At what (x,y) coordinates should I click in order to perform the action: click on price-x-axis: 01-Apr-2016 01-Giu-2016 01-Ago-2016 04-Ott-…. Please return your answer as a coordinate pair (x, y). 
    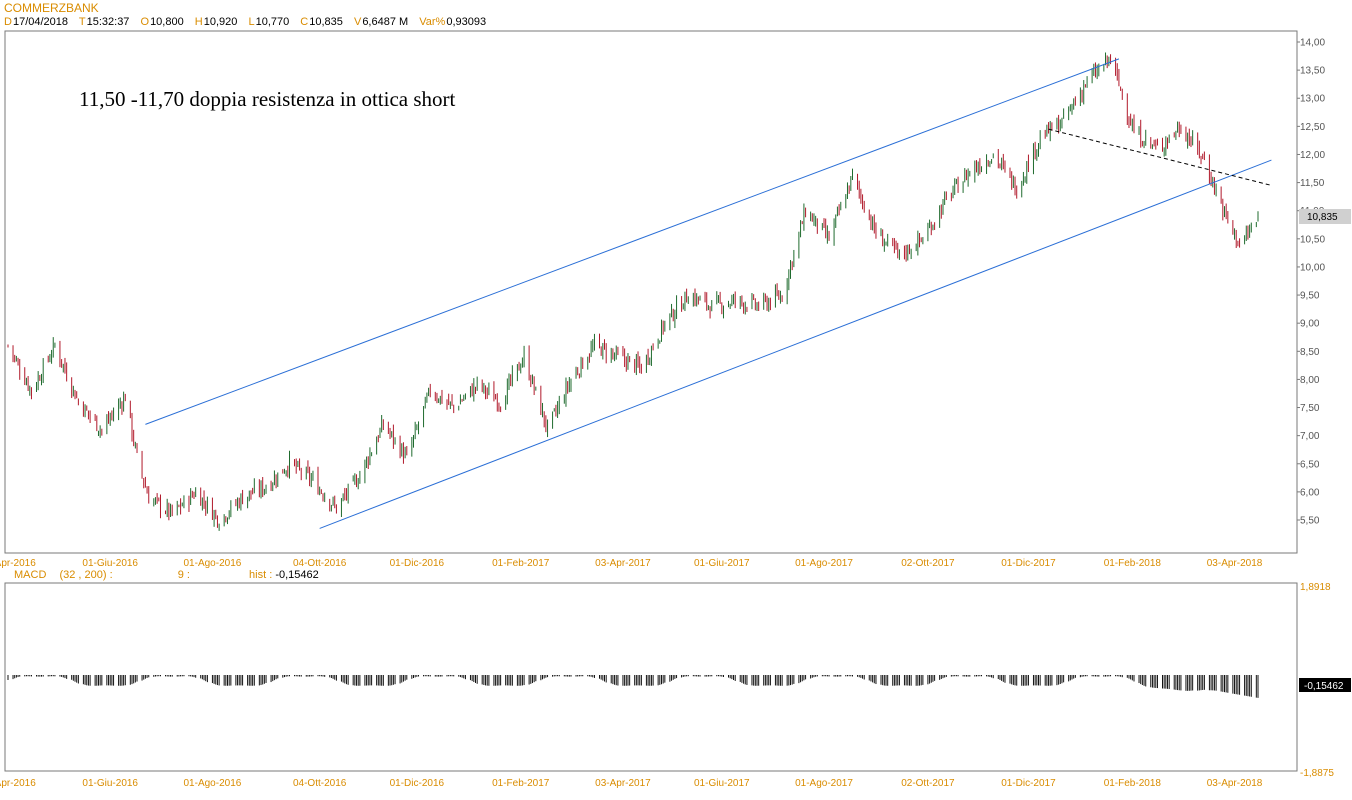
    Looking at the image, I should click on (631, 563).